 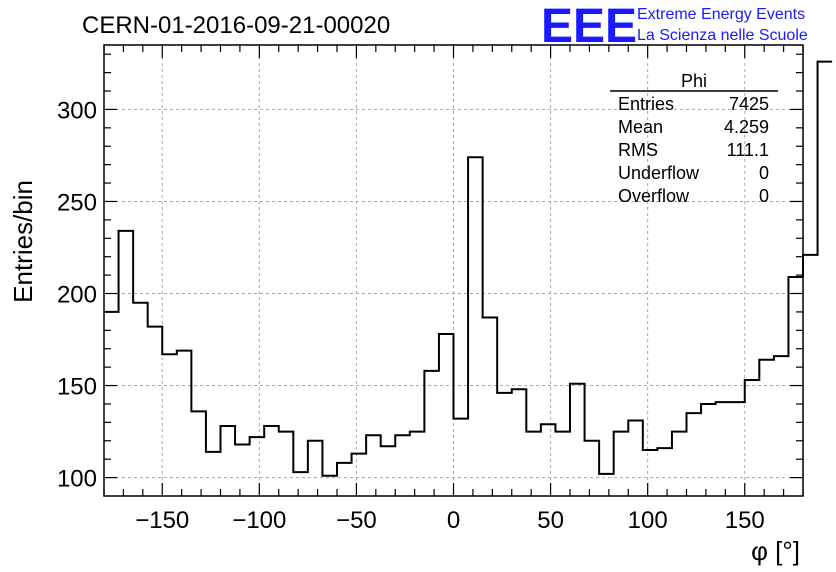 I want to click on x-tick-label: 150, so click(x=745, y=520).